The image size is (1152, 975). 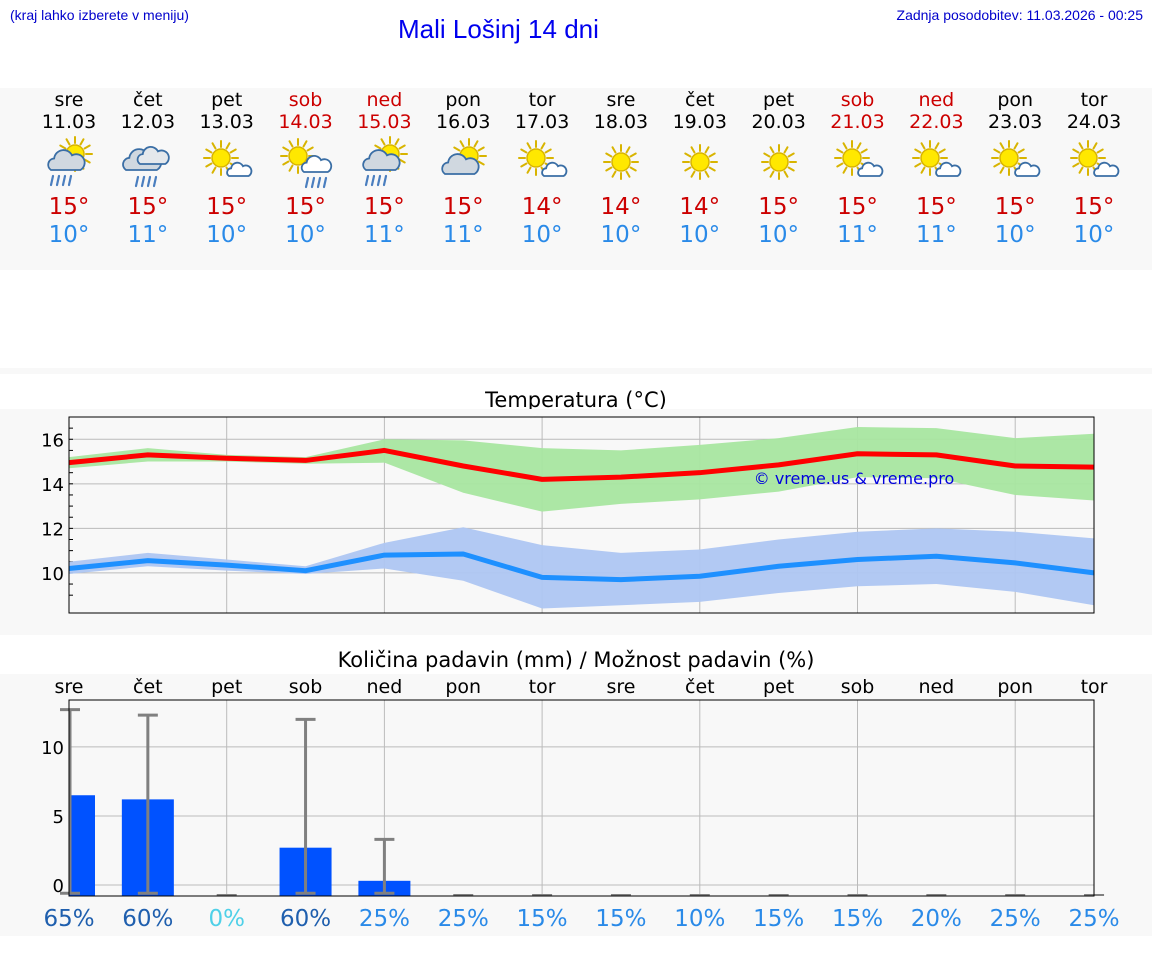 I want to click on day-date: 13.03, so click(x=226, y=122).